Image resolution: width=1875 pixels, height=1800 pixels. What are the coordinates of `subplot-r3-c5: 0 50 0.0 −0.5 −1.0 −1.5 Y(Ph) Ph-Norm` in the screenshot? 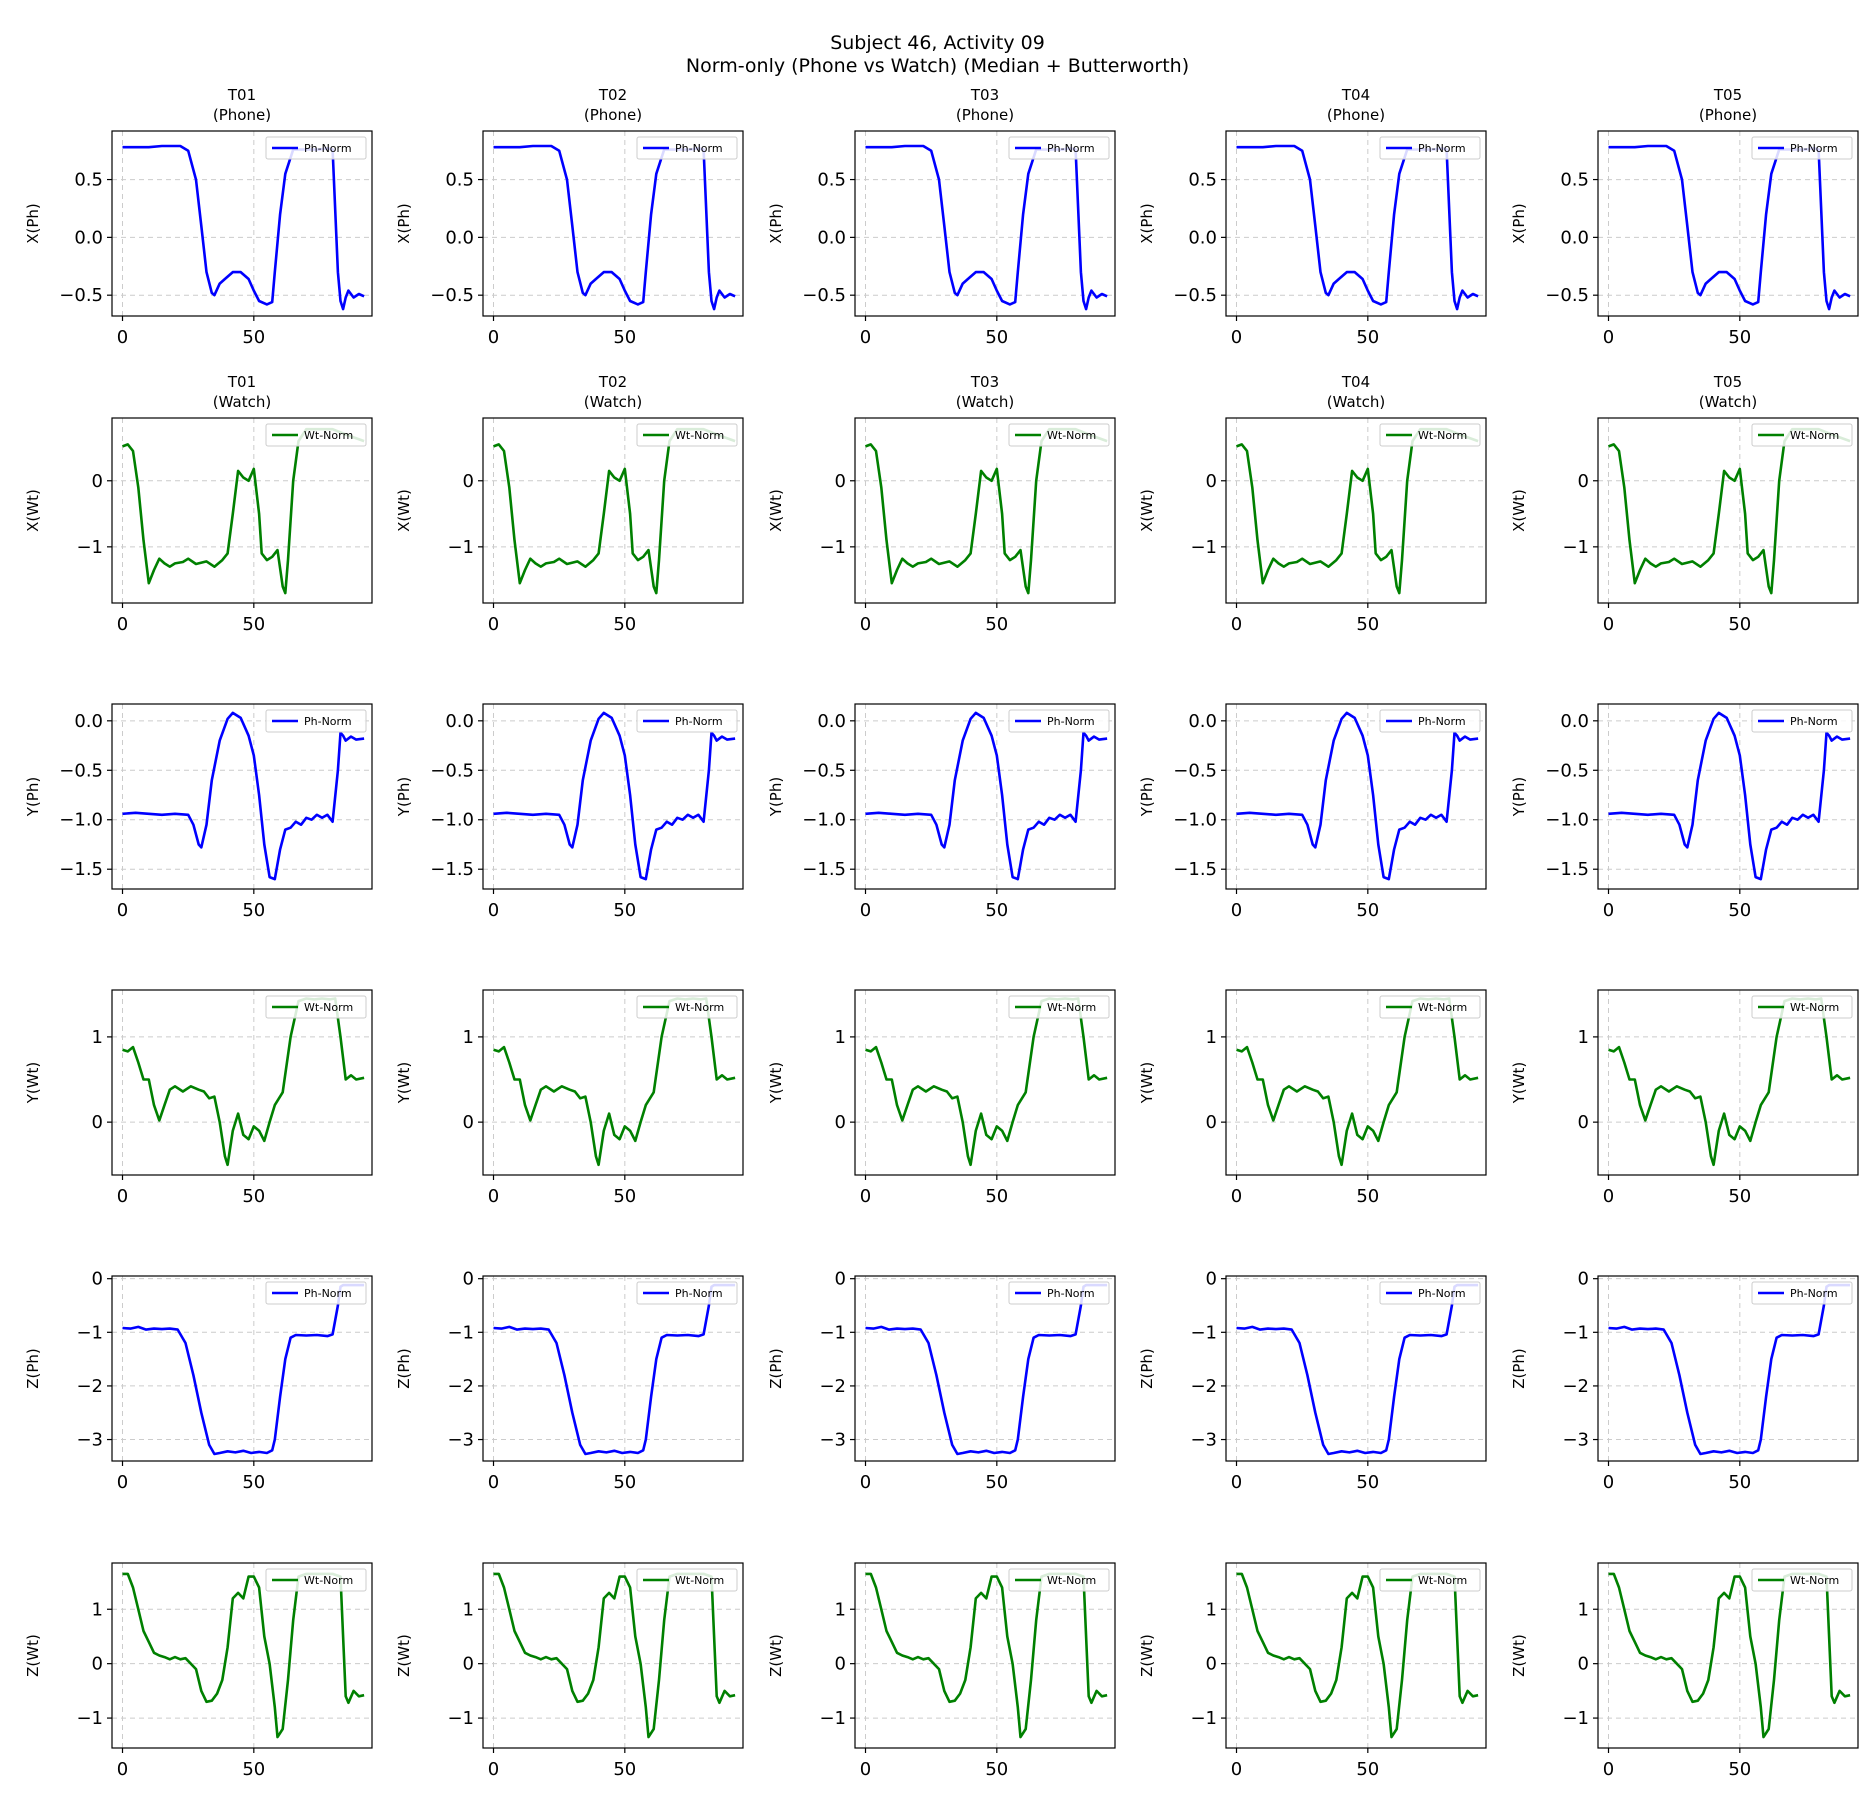 It's located at (1684, 812).